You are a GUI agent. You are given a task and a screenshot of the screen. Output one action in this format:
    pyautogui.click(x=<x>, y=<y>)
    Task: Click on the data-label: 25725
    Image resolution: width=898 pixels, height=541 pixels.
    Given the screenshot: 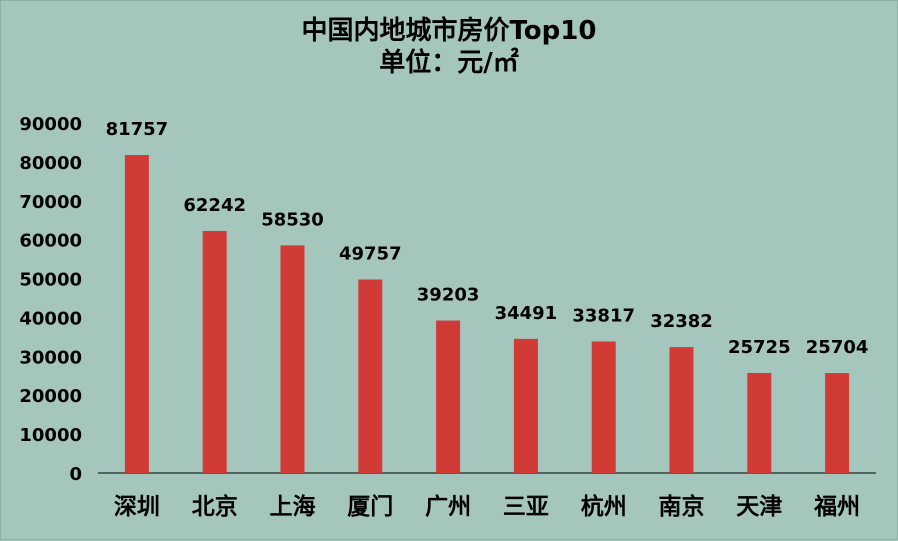 What is the action you would take?
    pyautogui.click(x=759, y=347)
    